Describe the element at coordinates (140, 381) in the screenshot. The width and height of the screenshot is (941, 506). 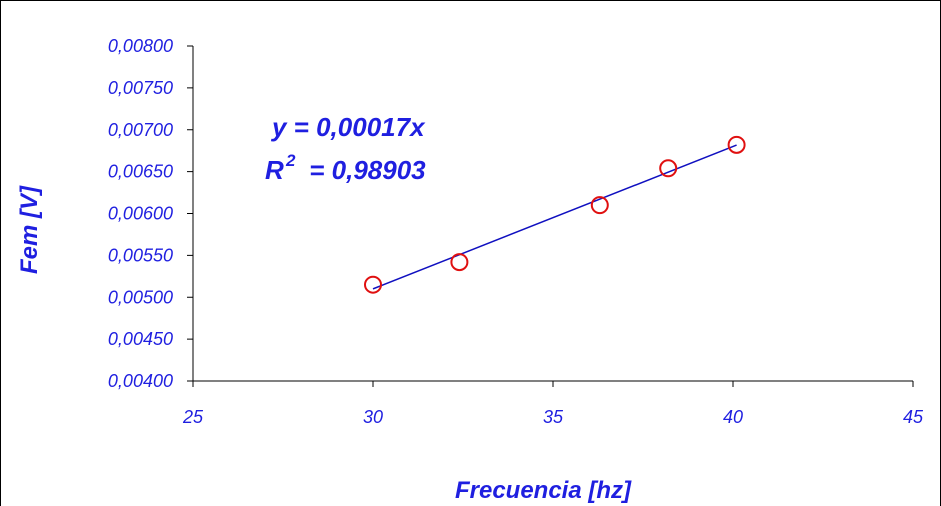
I see `y-tick-label: 0,00400` at that location.